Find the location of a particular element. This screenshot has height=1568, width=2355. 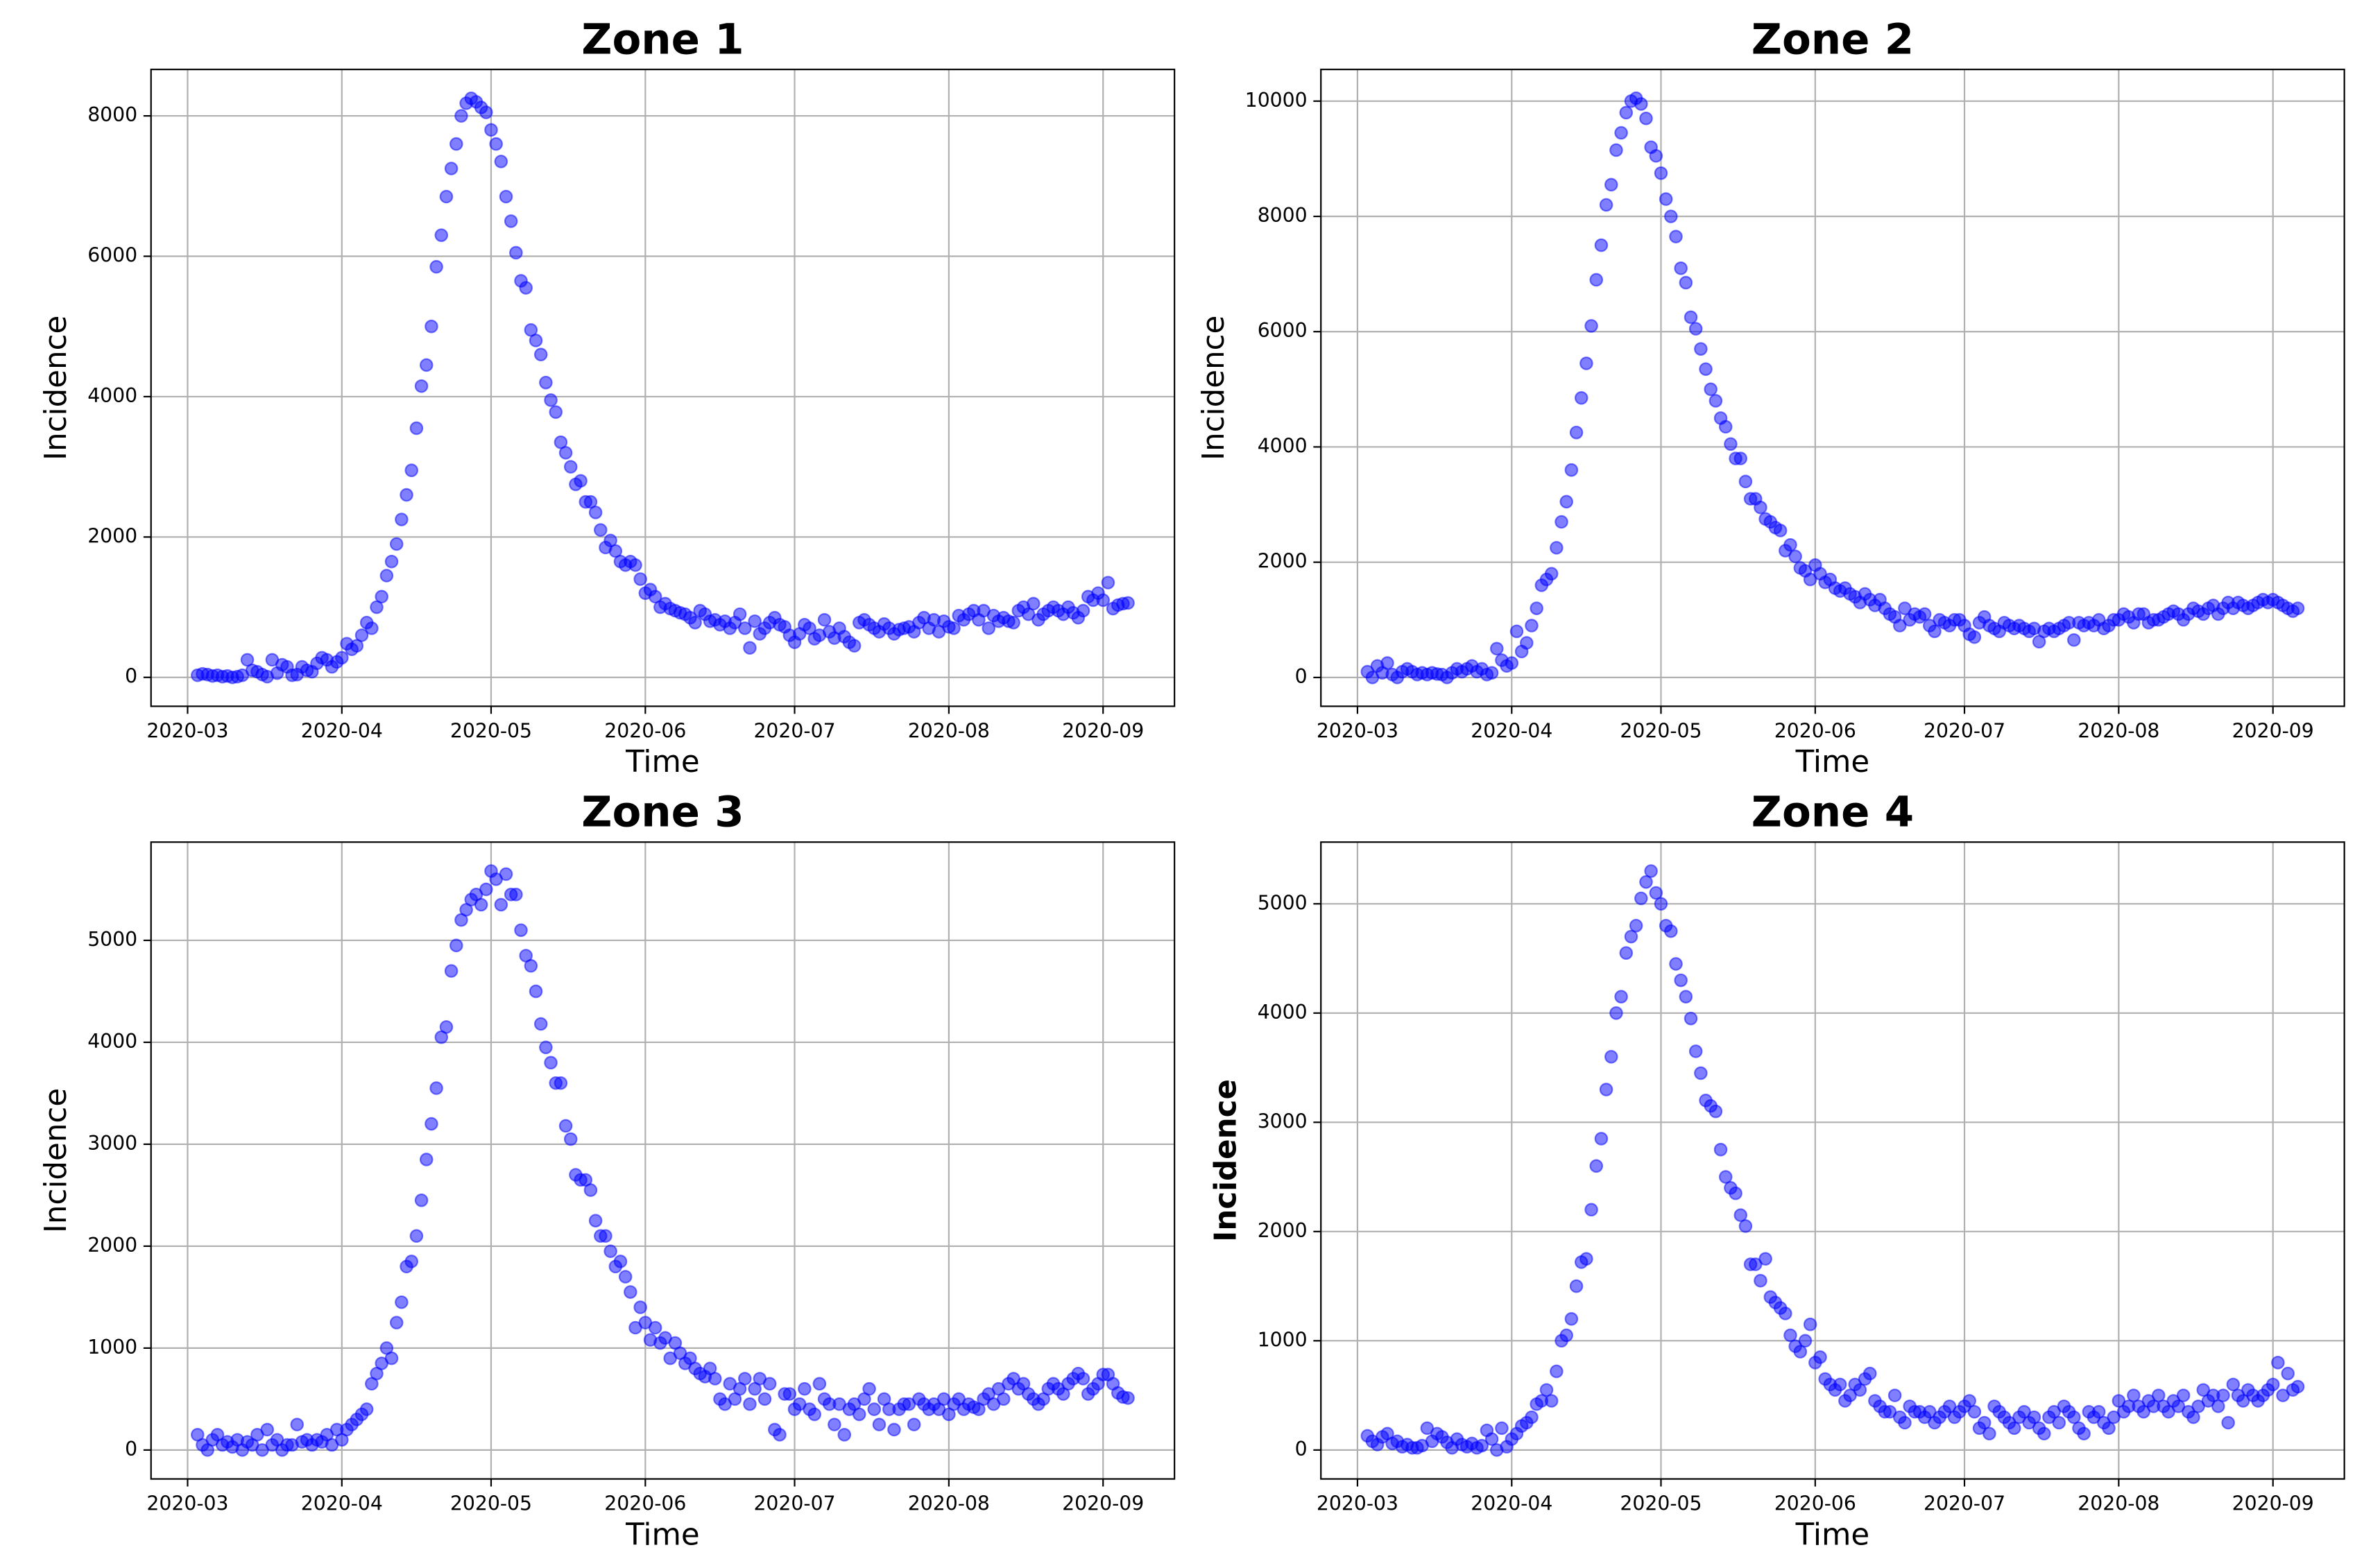

x-tick-label: 2020-05 is located at coordinates (491, 1504).